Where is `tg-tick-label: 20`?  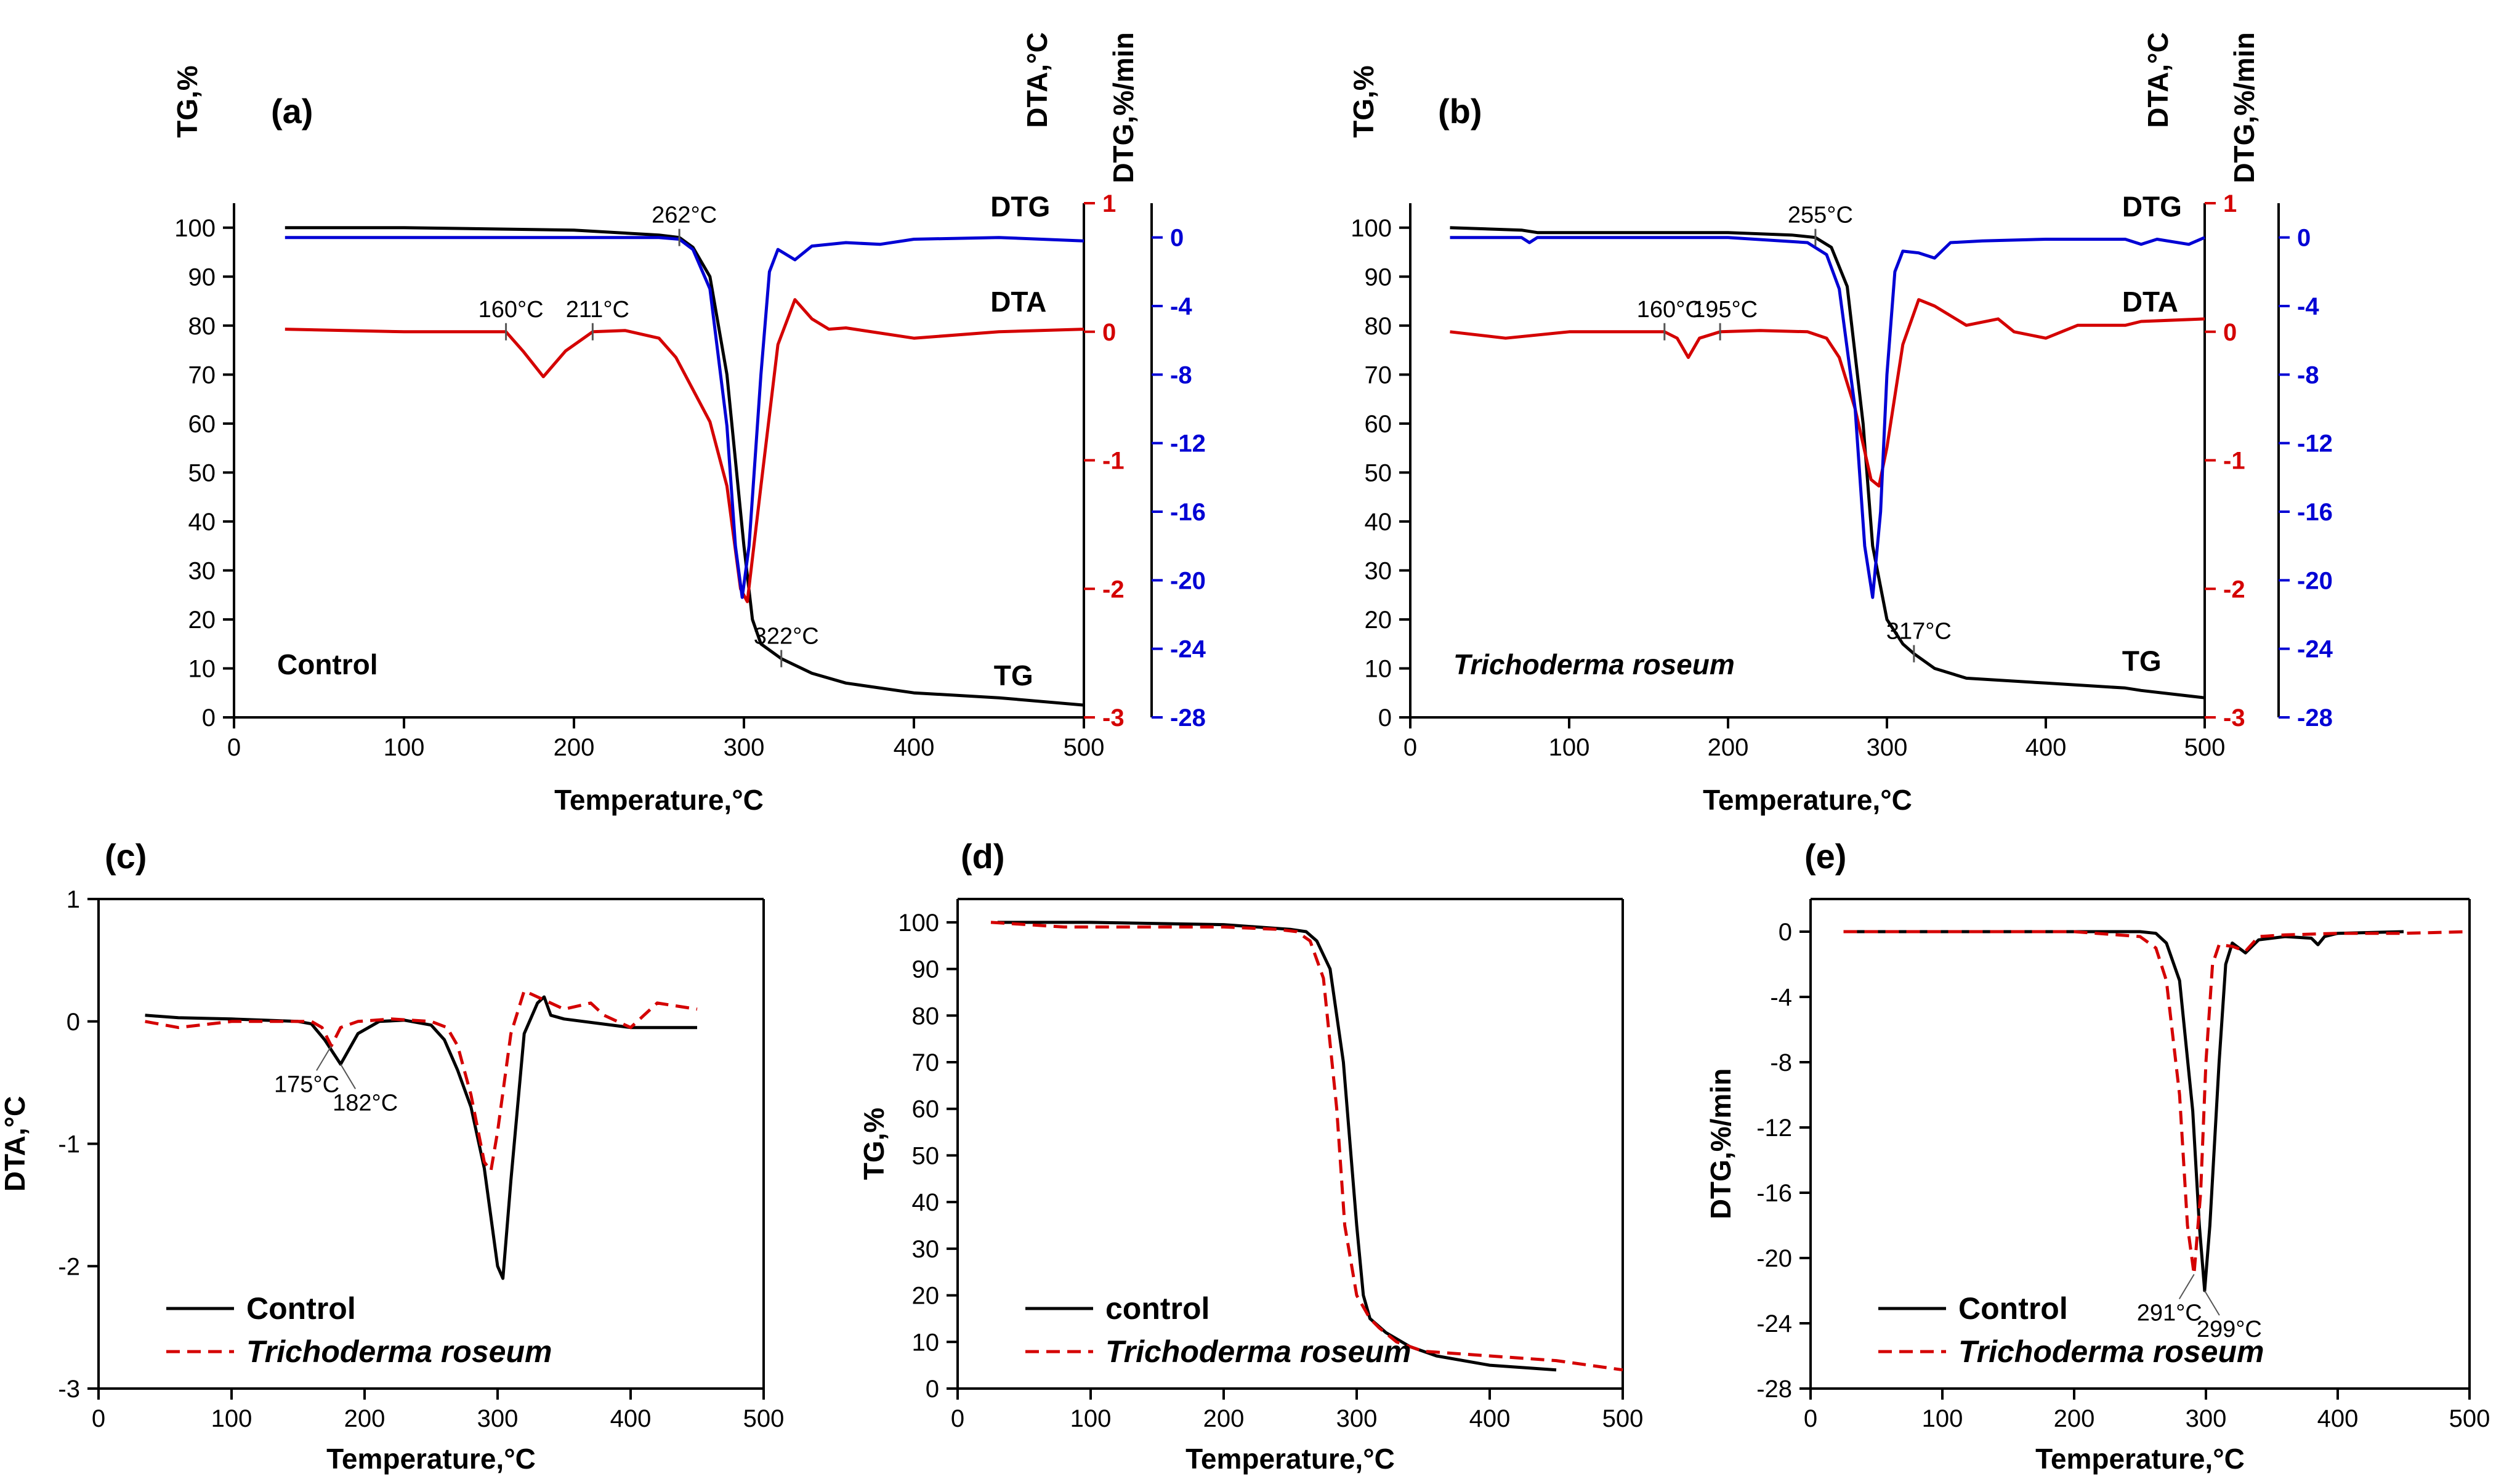 tg-tick-label: 20 is located at coordinates (1378, 620).